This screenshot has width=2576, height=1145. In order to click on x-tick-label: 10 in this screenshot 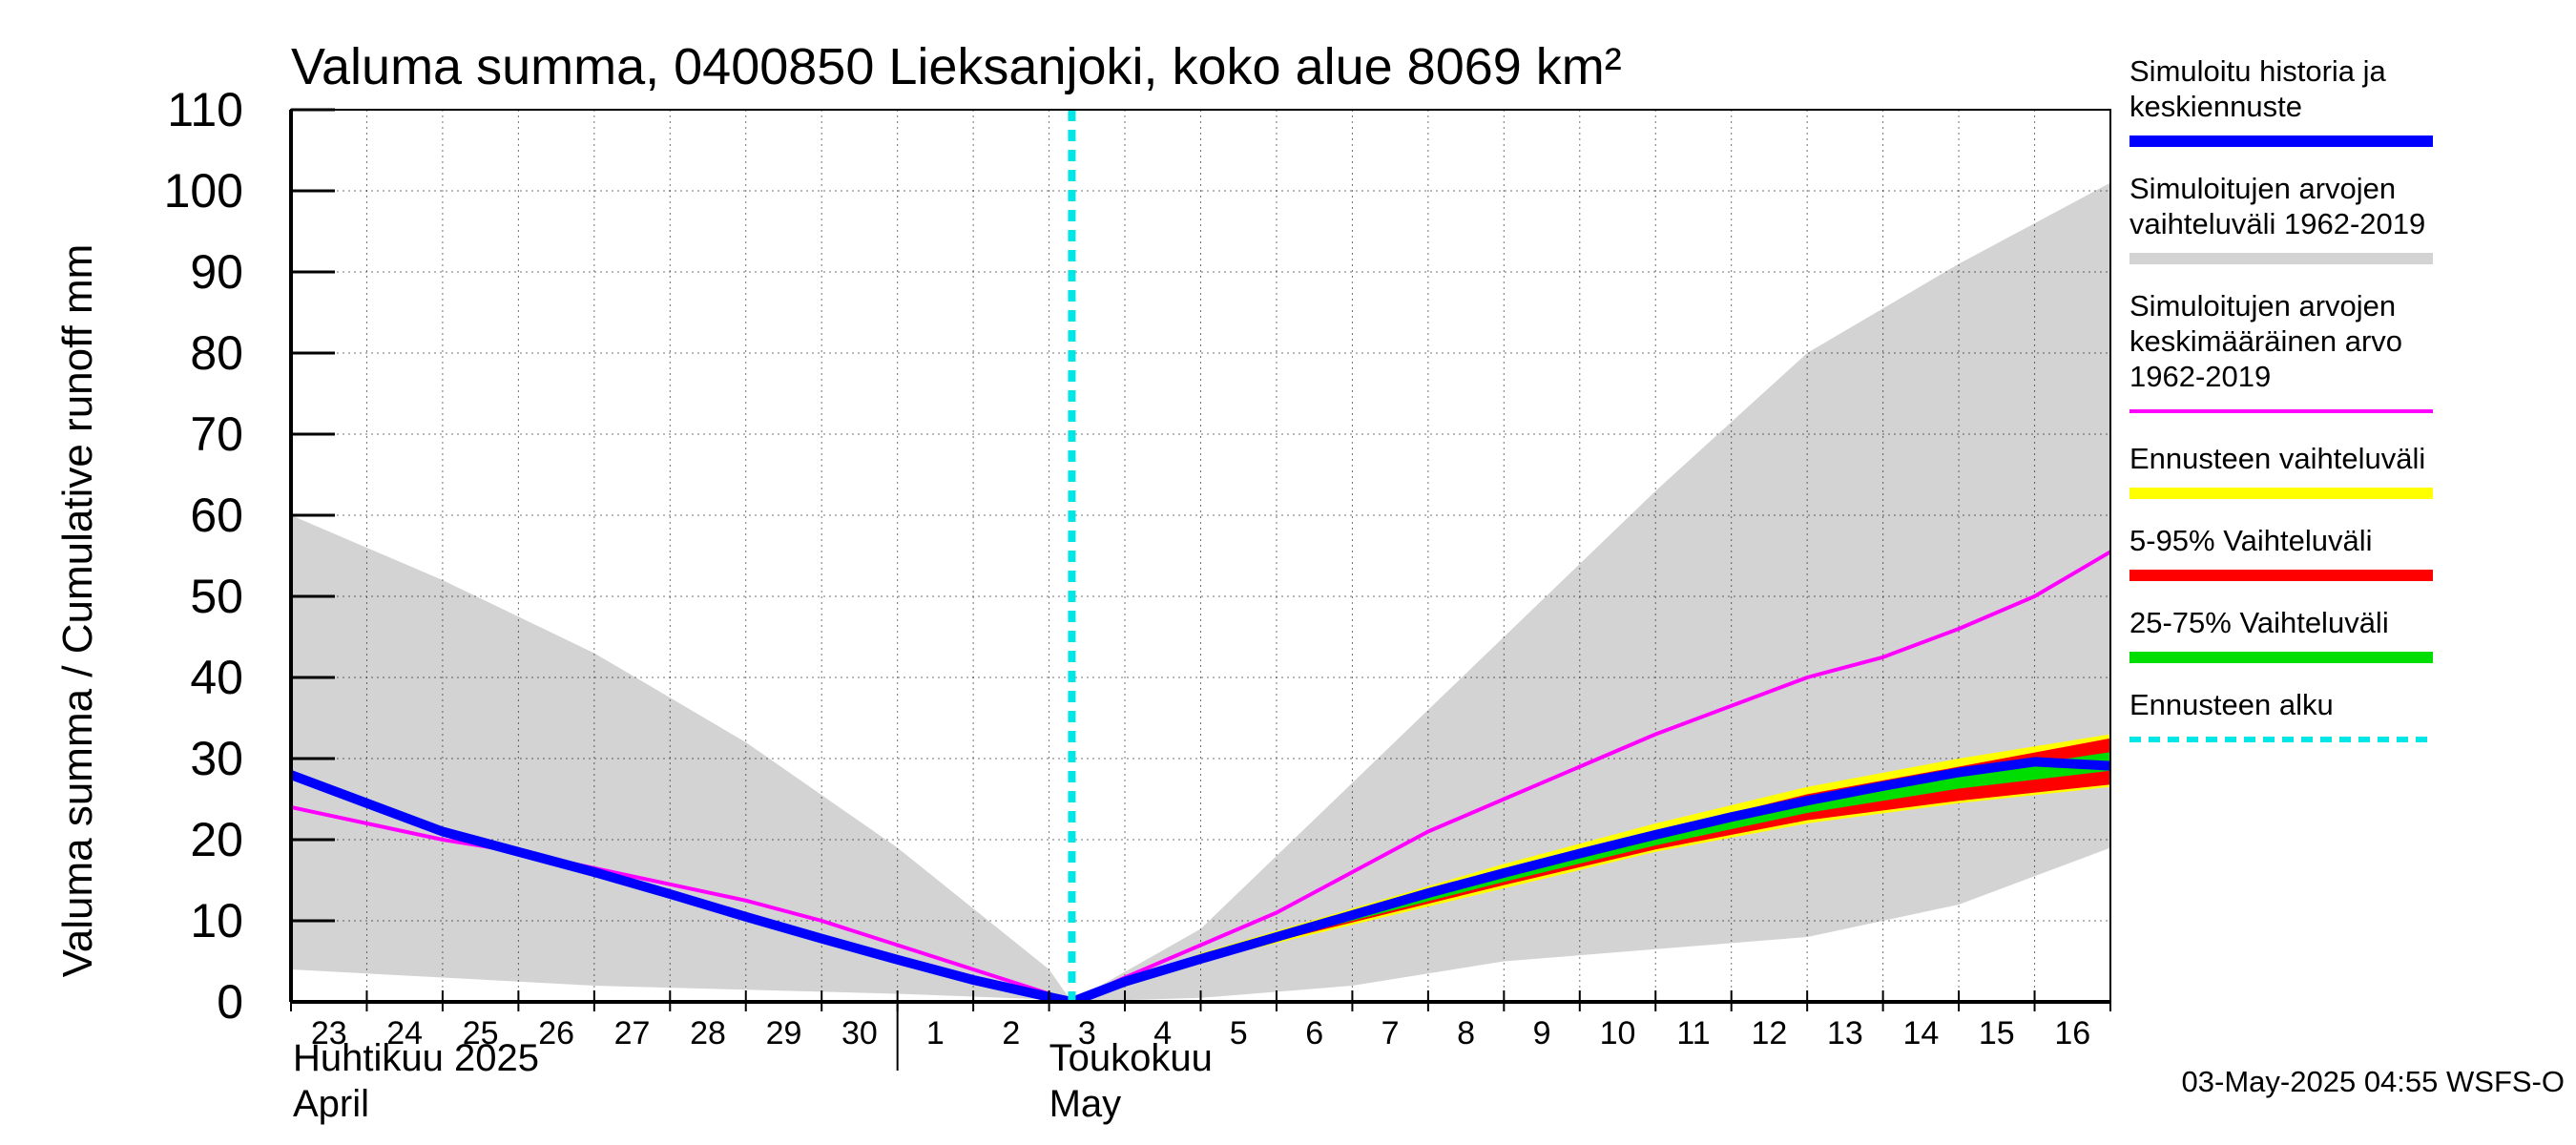, I will do `click(1618, 1033)`.